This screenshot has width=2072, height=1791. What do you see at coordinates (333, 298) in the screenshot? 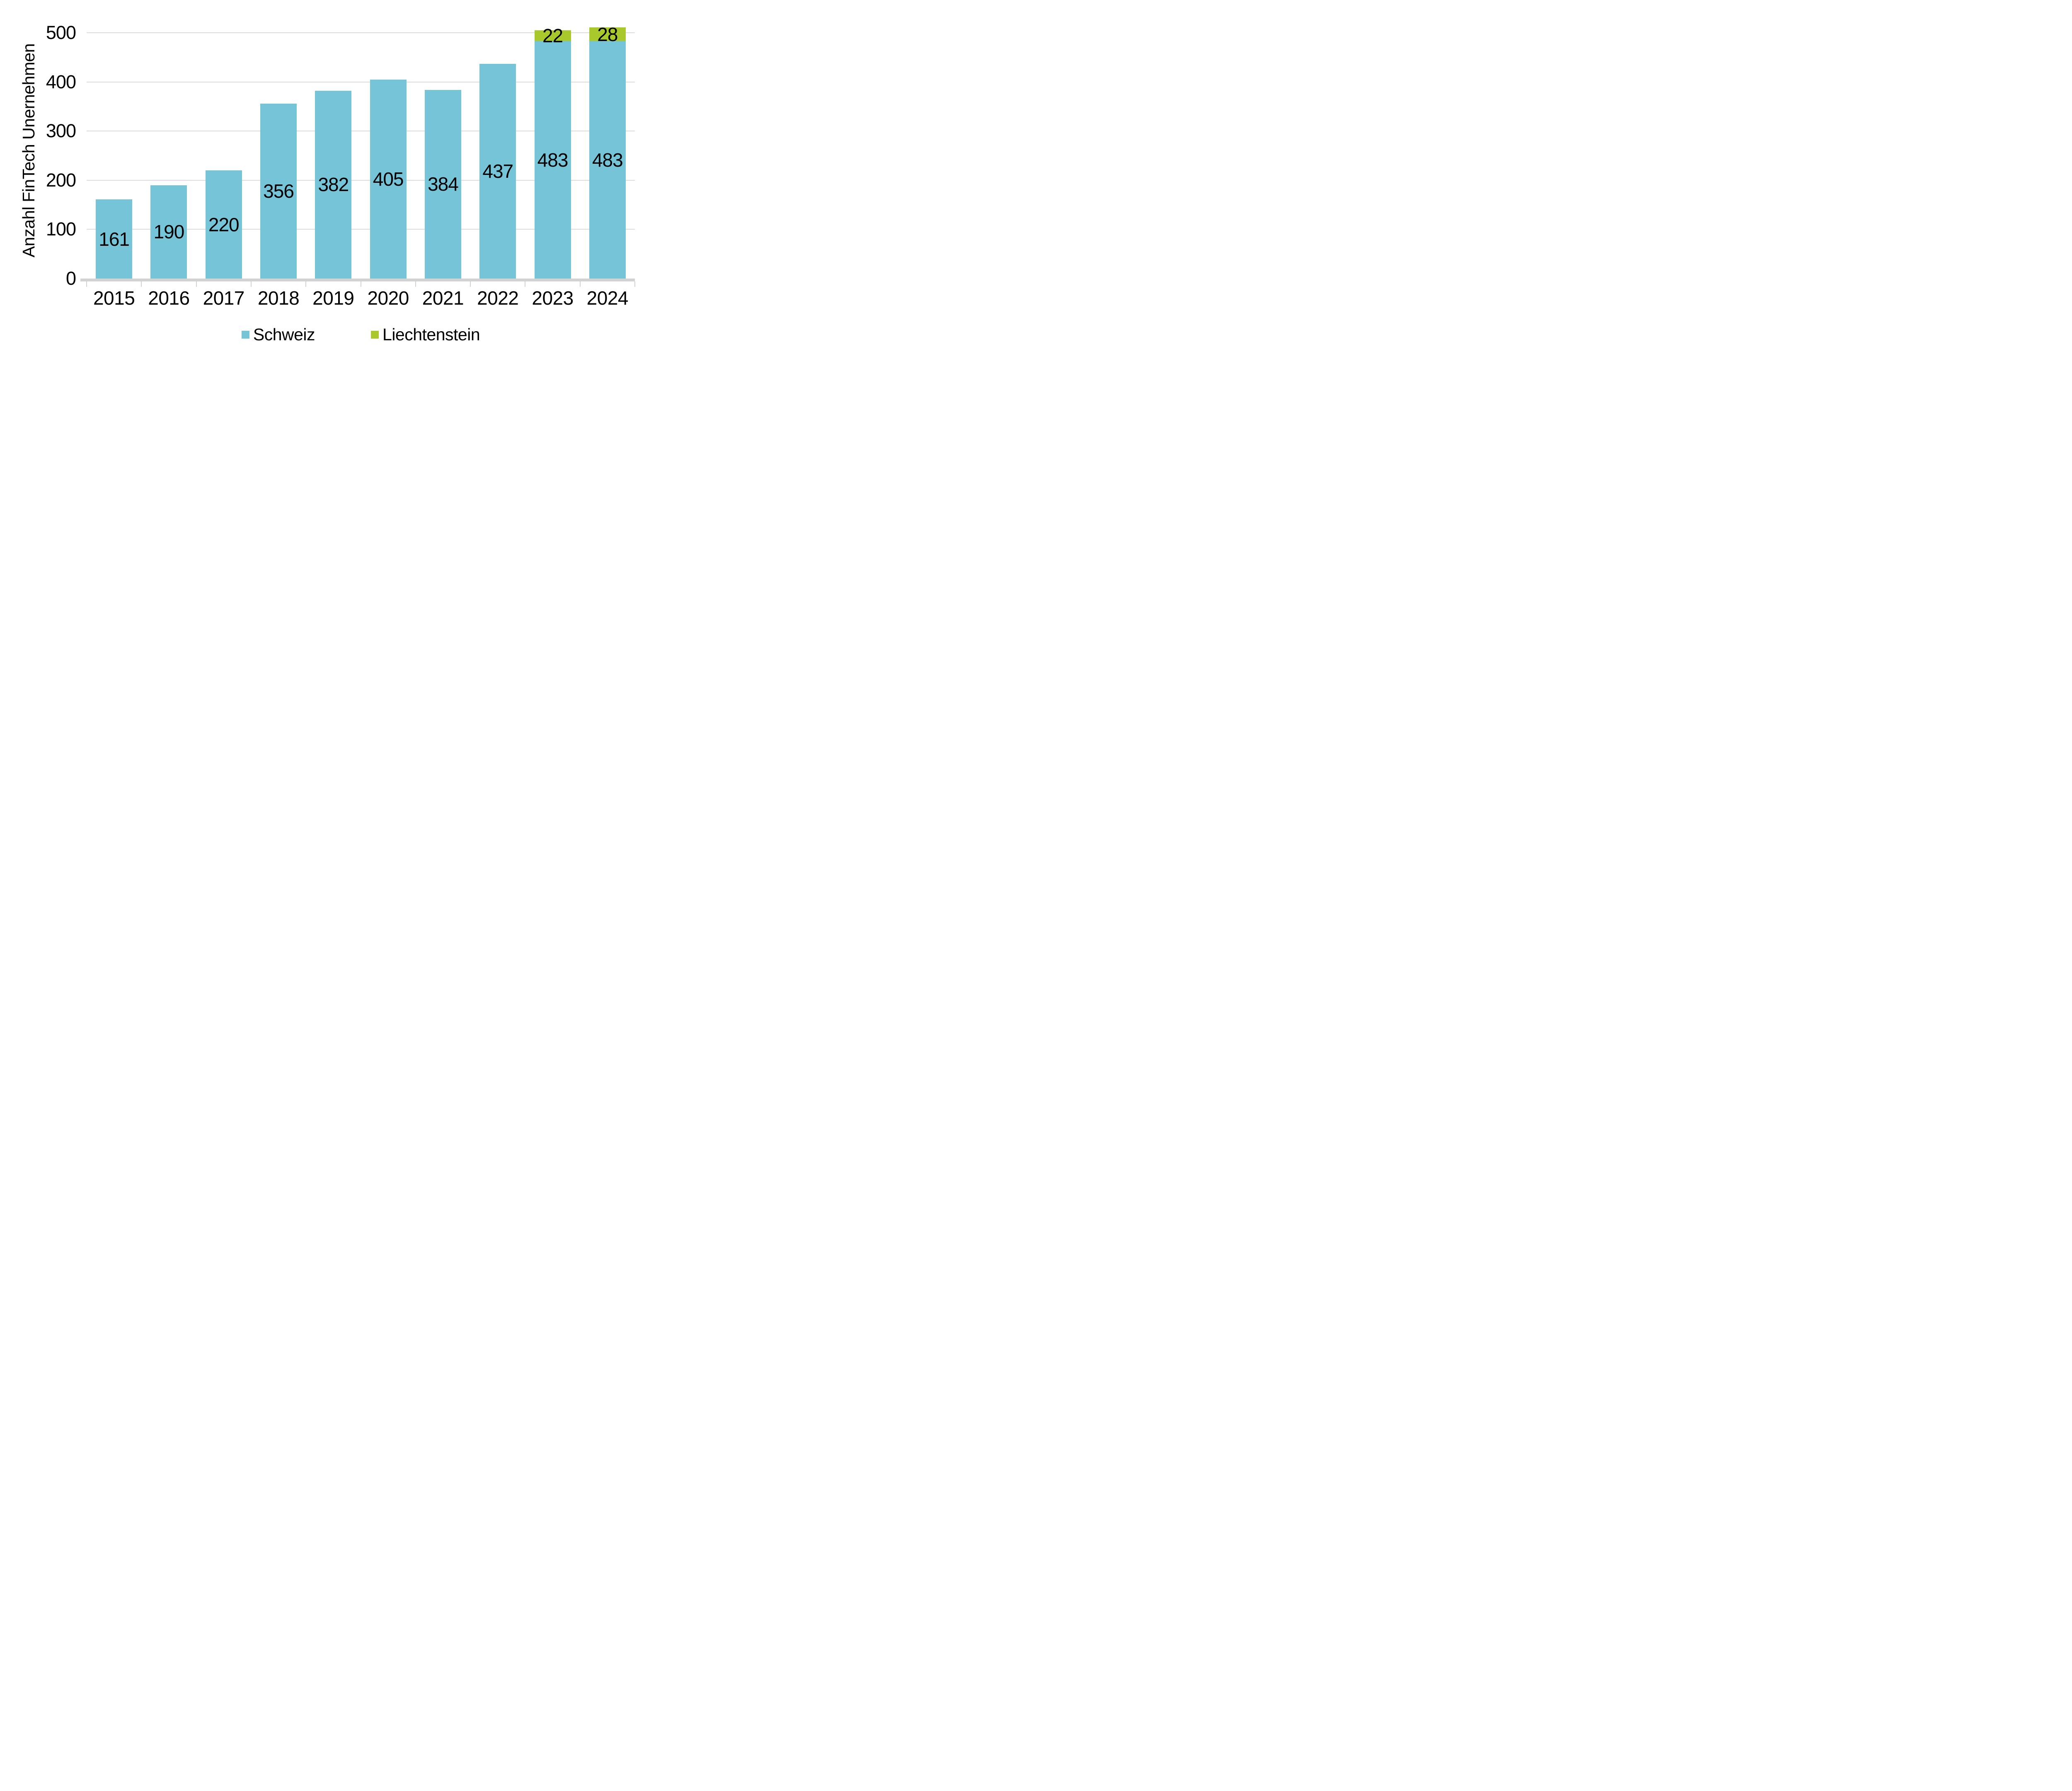
I see `x-axis-label-2019: 2019` at bounding box center [333, 298].